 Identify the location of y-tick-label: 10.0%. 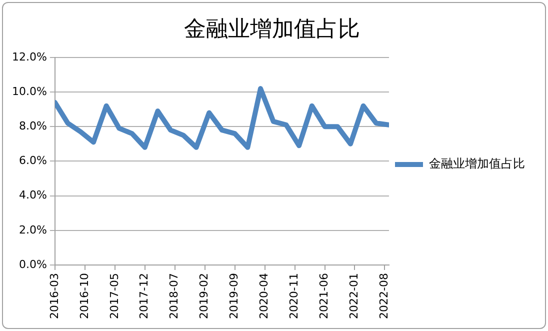
(29, 91).